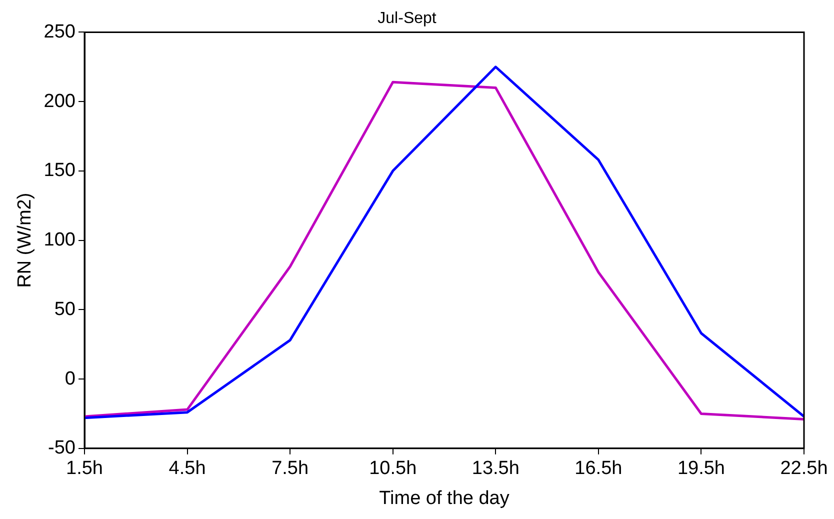 This screenshot has width=834, height=519. What do you see at coordinates (444, 498) in the screenshot?
I see `x-axis-title: Time of the day` at bounding box center [444, 498].